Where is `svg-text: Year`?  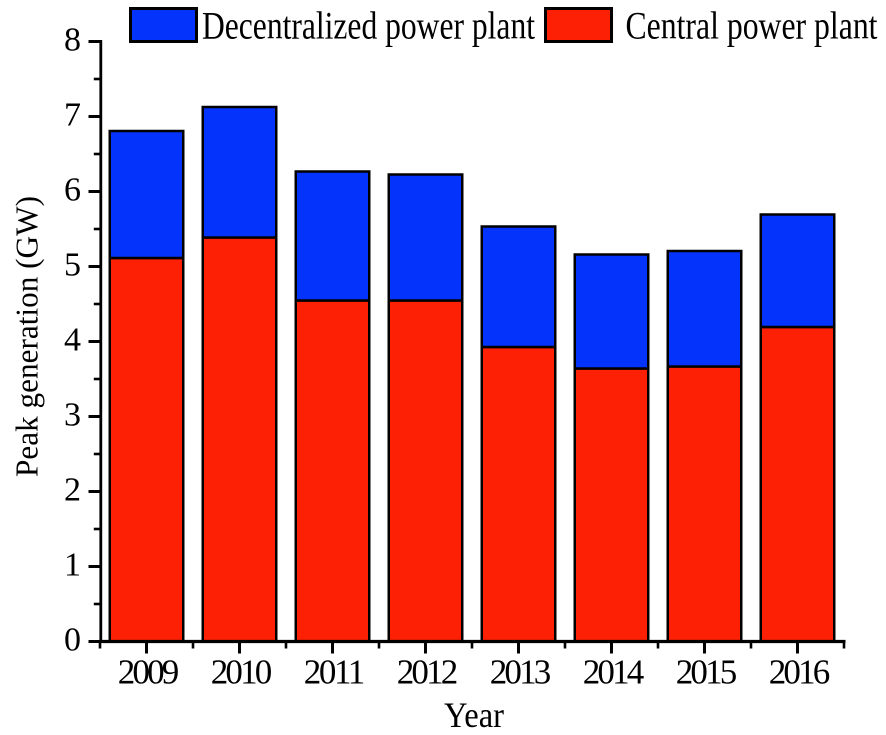 svg-text: Year is located at coordinates (474, 715).